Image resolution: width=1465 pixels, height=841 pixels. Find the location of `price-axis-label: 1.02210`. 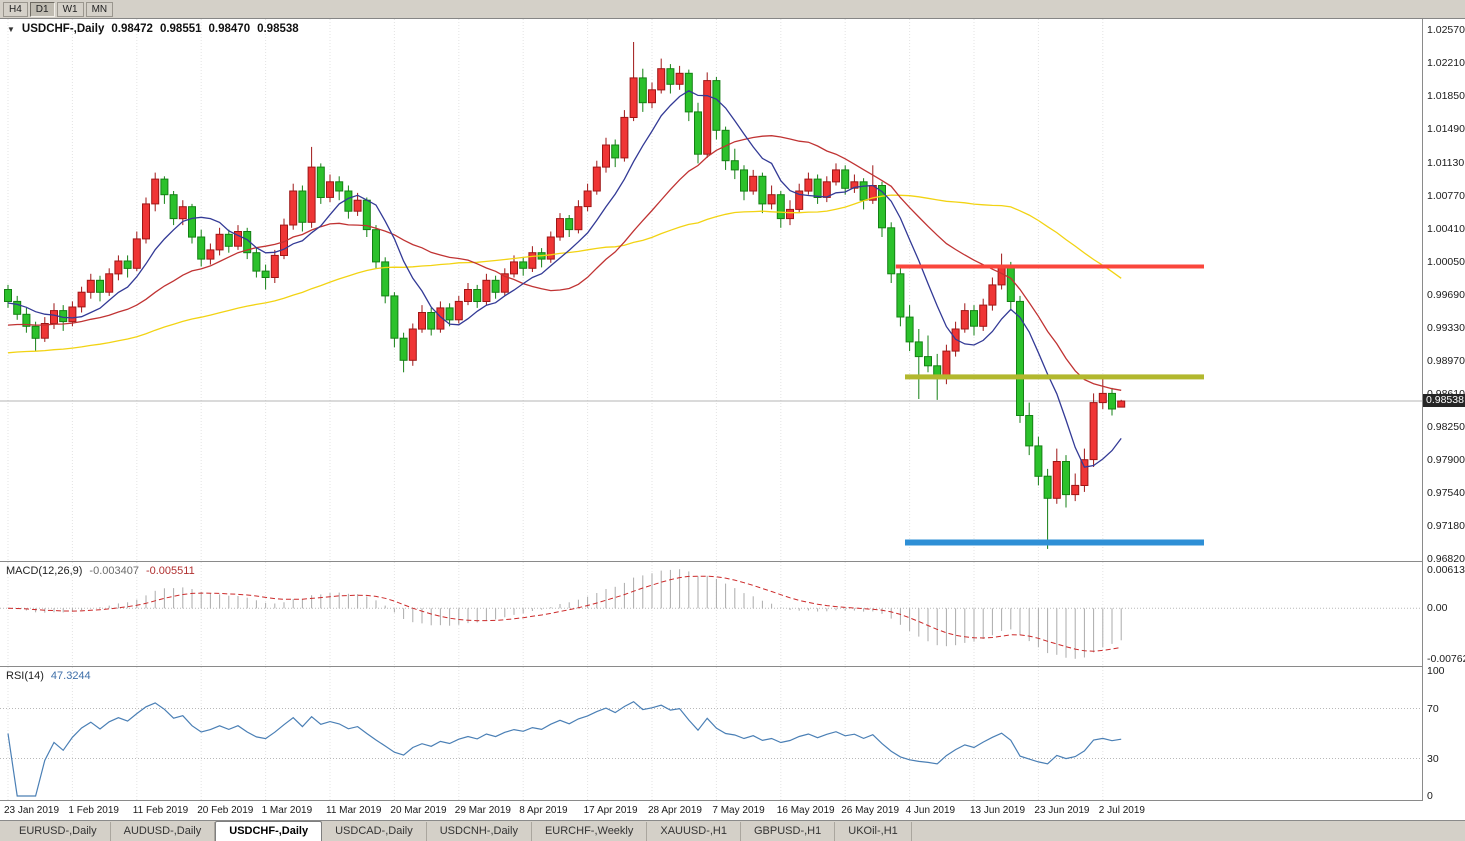

price-axis-label: 1.02210 is located at coordinates (1446, 63).